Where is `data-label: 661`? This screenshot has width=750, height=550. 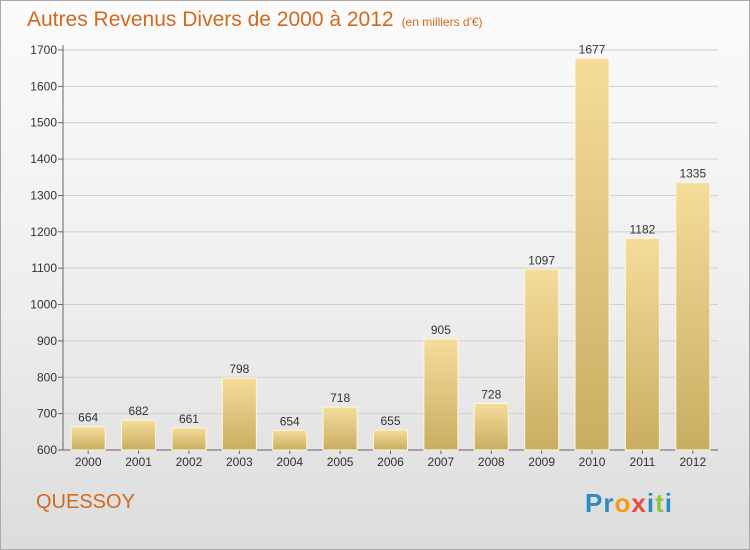 data-label: 661 is located at coordinates (189, 419).